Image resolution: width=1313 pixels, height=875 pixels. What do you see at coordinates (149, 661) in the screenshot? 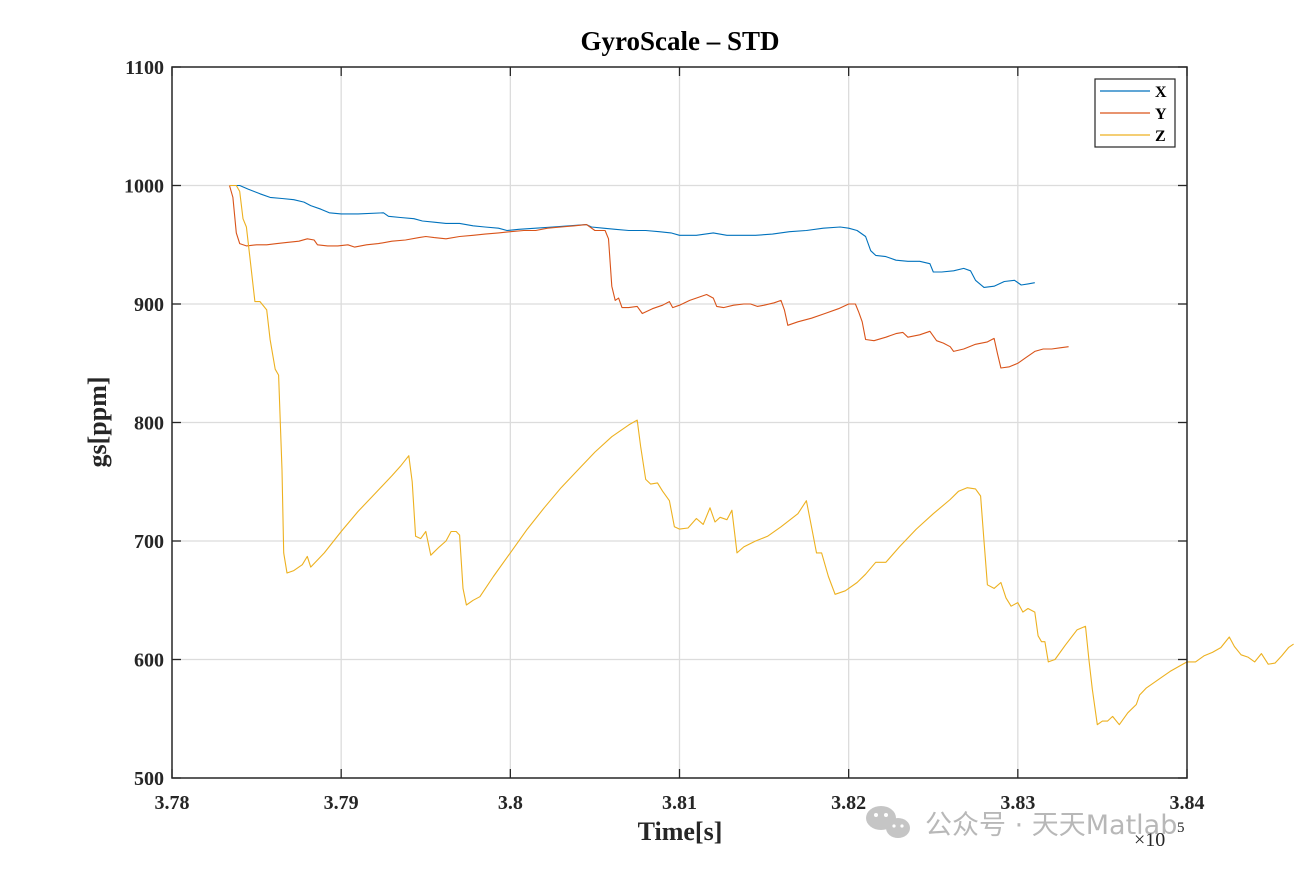
I see `y-tick-label: 600` at bounding box center [149, 661].